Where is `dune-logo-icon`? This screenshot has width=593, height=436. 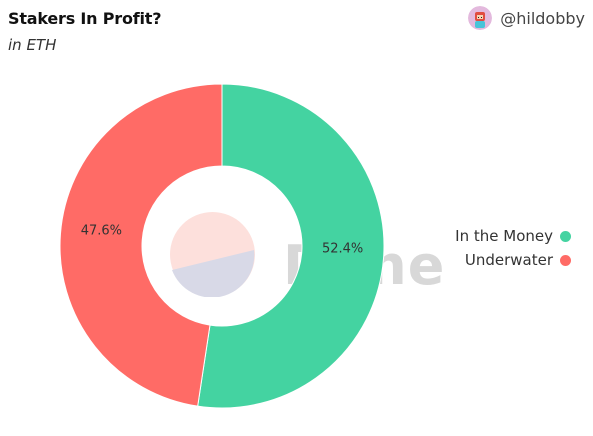 dune-logo-icon is located at coordinates (212, 254).